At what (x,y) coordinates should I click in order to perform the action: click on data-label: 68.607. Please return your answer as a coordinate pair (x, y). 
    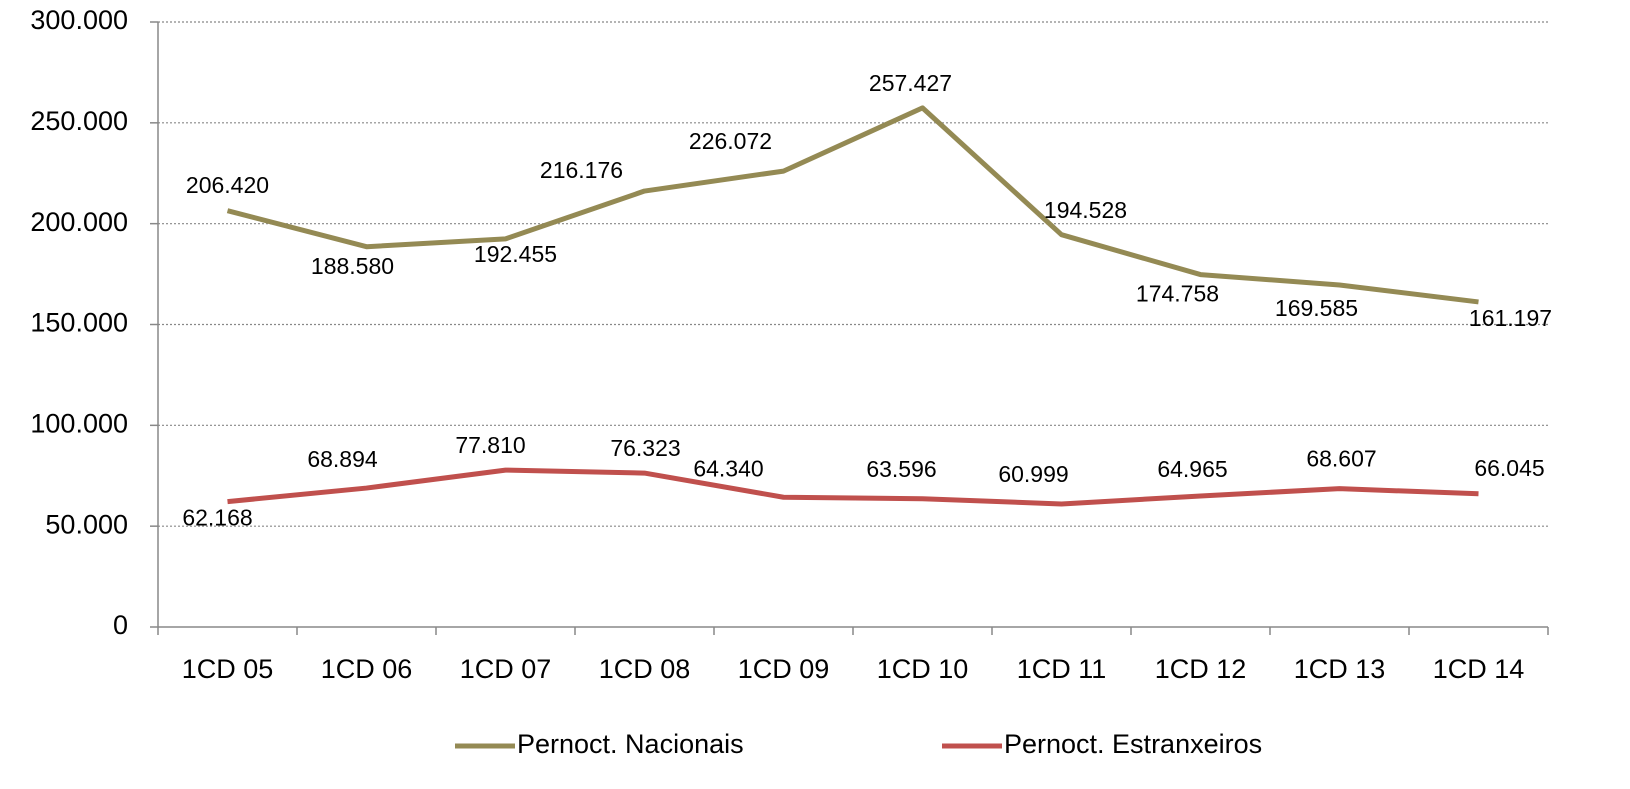
    Looking at the image, I should click on (1341, 459).